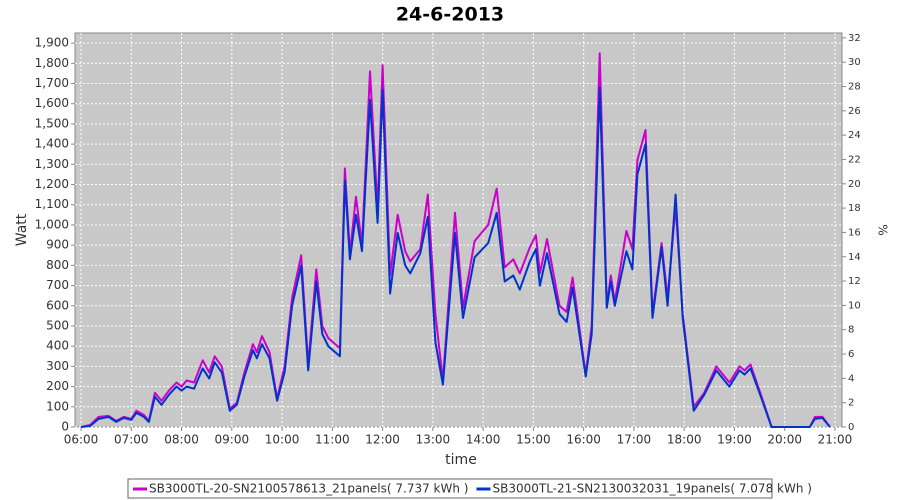 Image resolution: width=900 pixels, height=500 pixels. What do you see at coordinates (52, 164) in the screenshot?
I see `y-tick-label: 1,300` at bounding box center [52, 164].